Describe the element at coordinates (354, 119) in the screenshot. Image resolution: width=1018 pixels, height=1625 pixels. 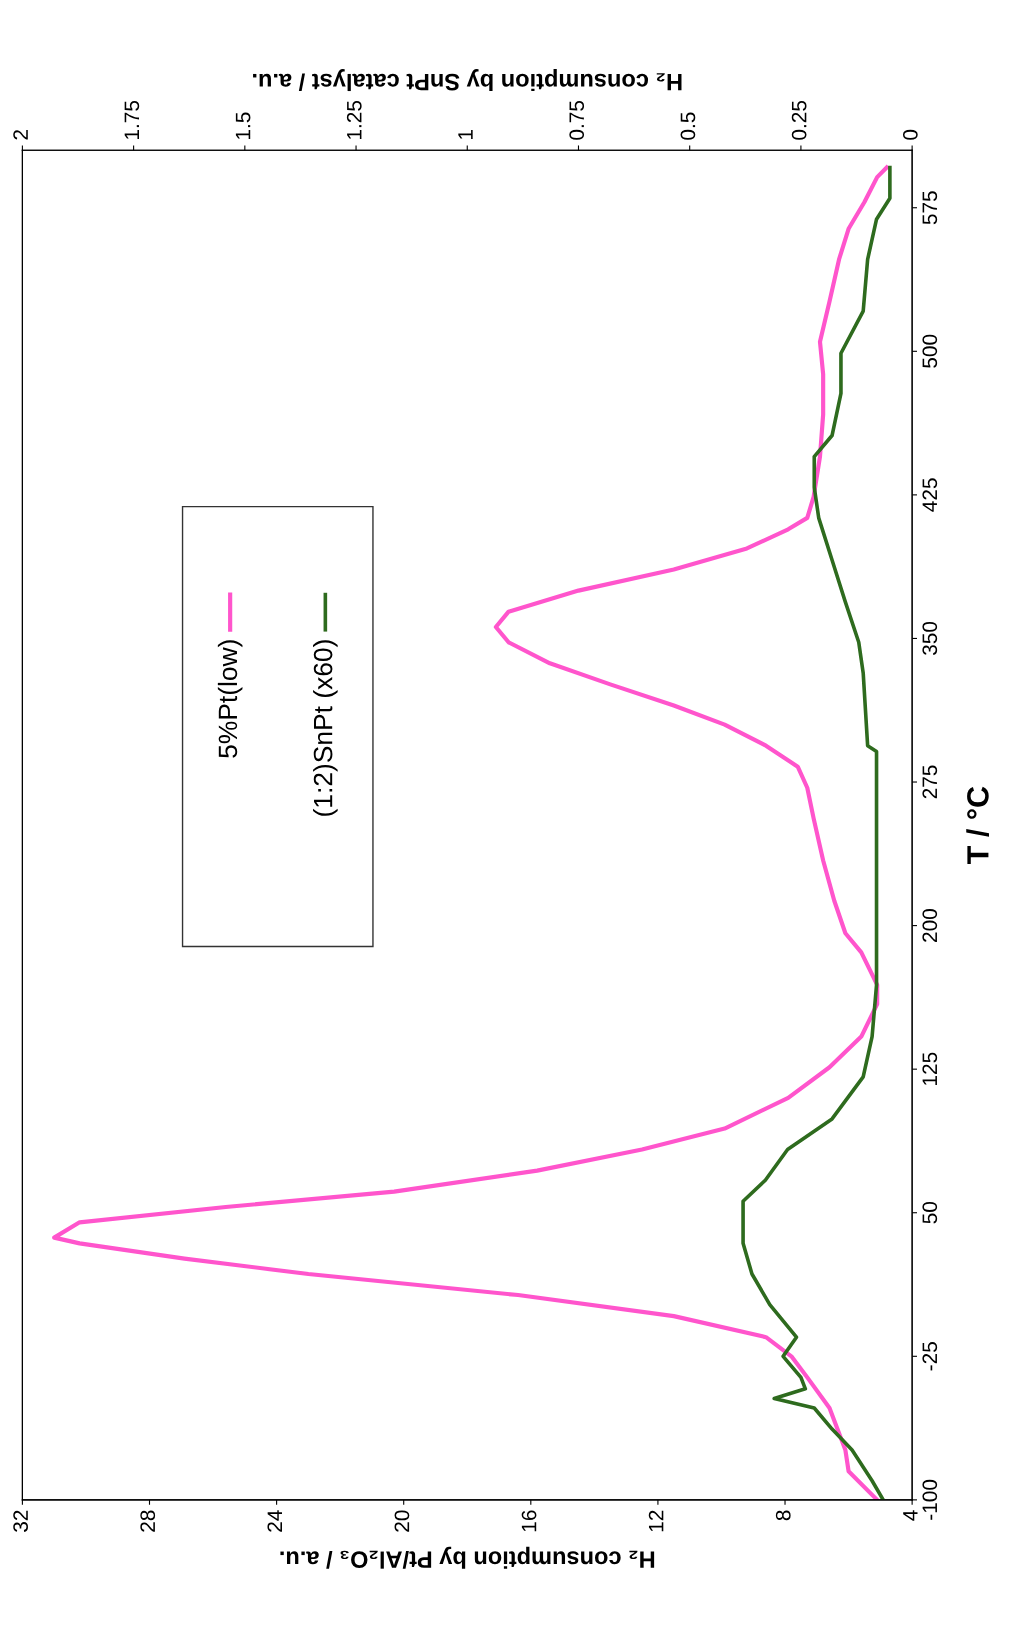
I see `x2-tick-label: 1.25` at that location.